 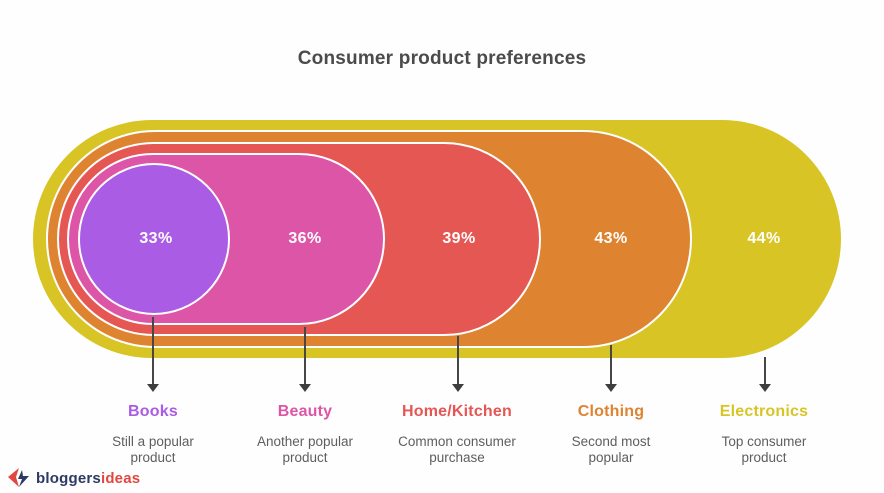 What do you see at coordinates (611, 450) in the screenshot?
I see `category-description: Second most popular` at bounding box center [611, 450].